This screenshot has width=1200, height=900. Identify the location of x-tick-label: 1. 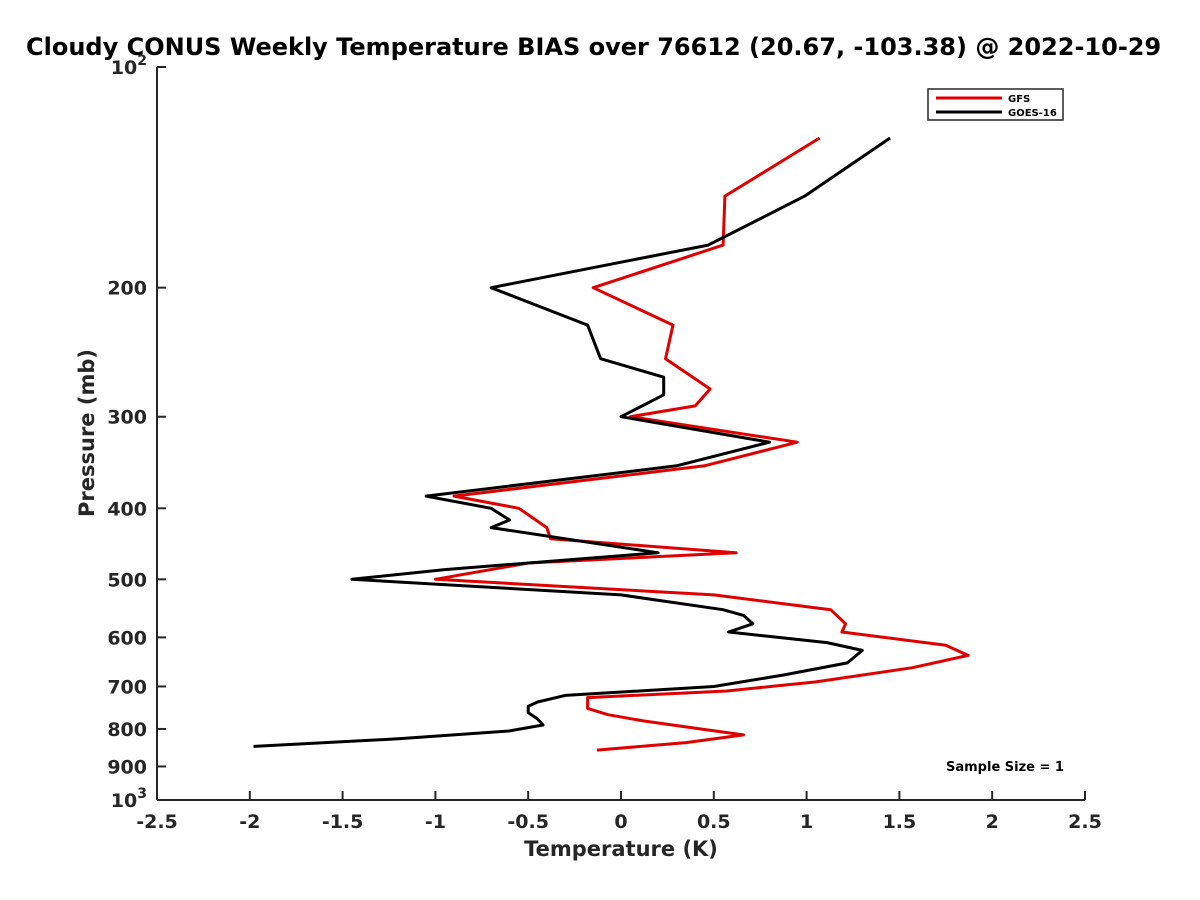
(806, 822).